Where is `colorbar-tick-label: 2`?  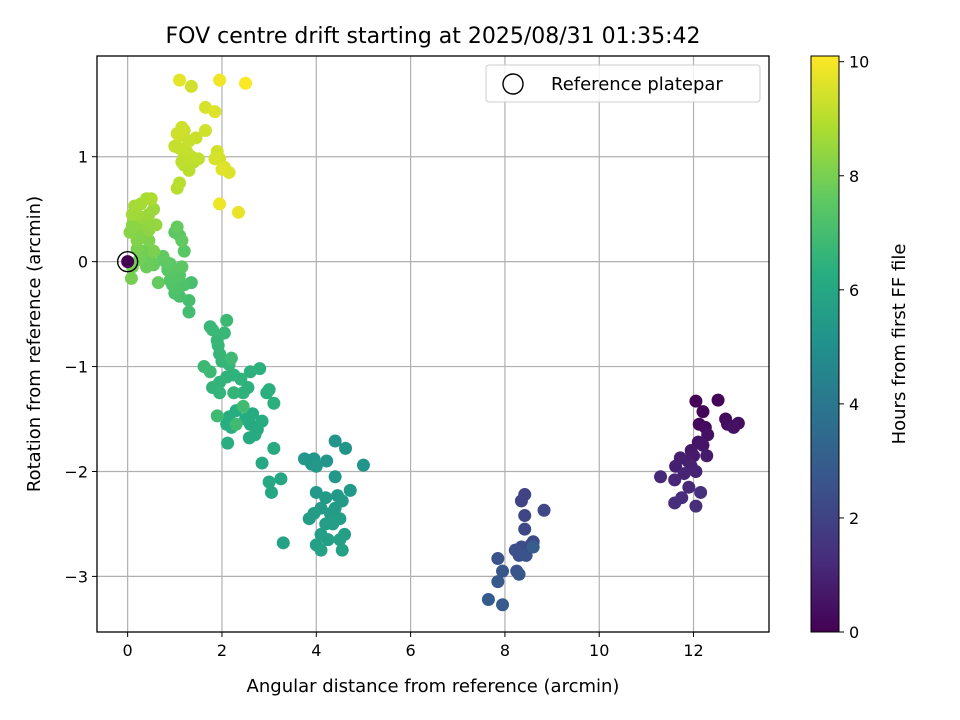
colorbar-tick-label: 2 is located at coordinates (854, 518).